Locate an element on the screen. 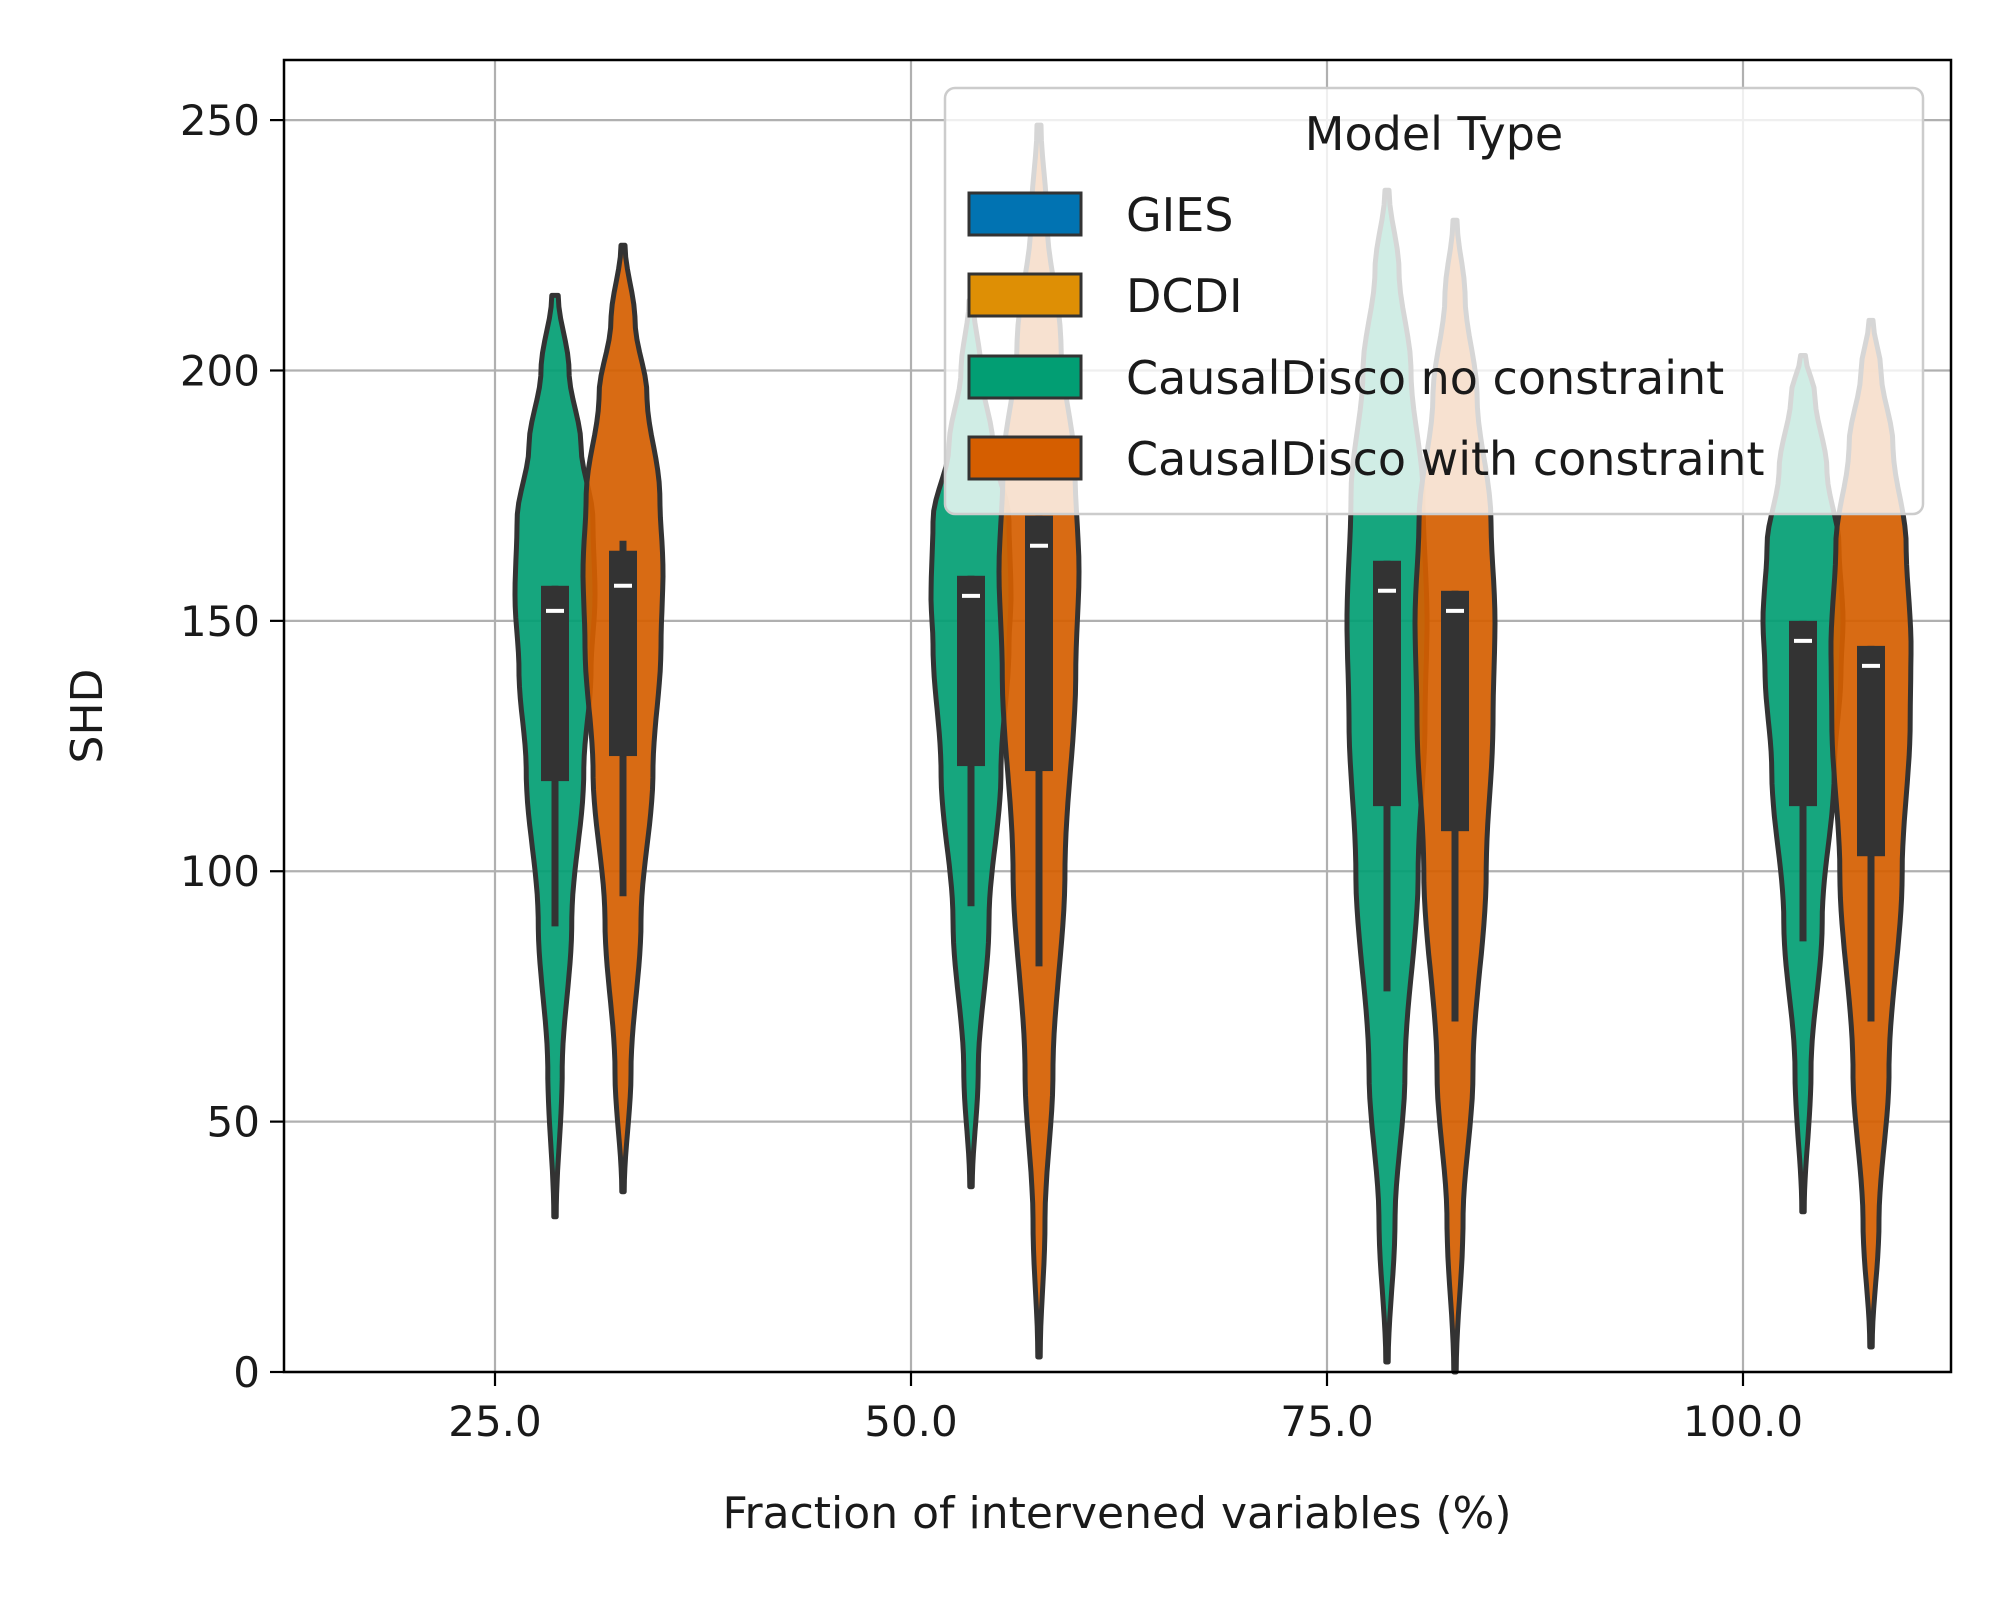 This screenshot has height=1600, width=2000. y-tick-label: 150 is located at coordinates (220, 621).